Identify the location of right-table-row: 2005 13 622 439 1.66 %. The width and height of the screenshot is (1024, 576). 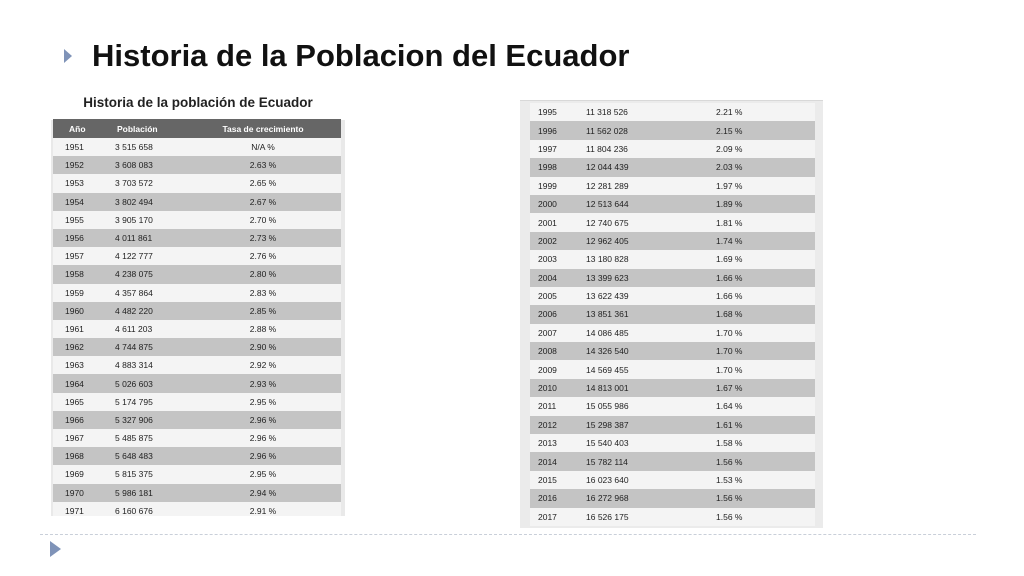
(672, 296).